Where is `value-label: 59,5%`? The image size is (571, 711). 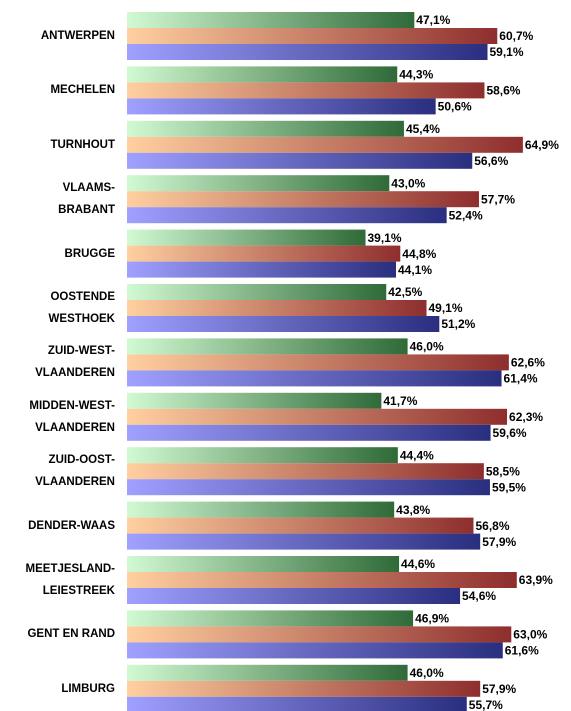
value-label: 59,5% is located at coordinates (509, 487).